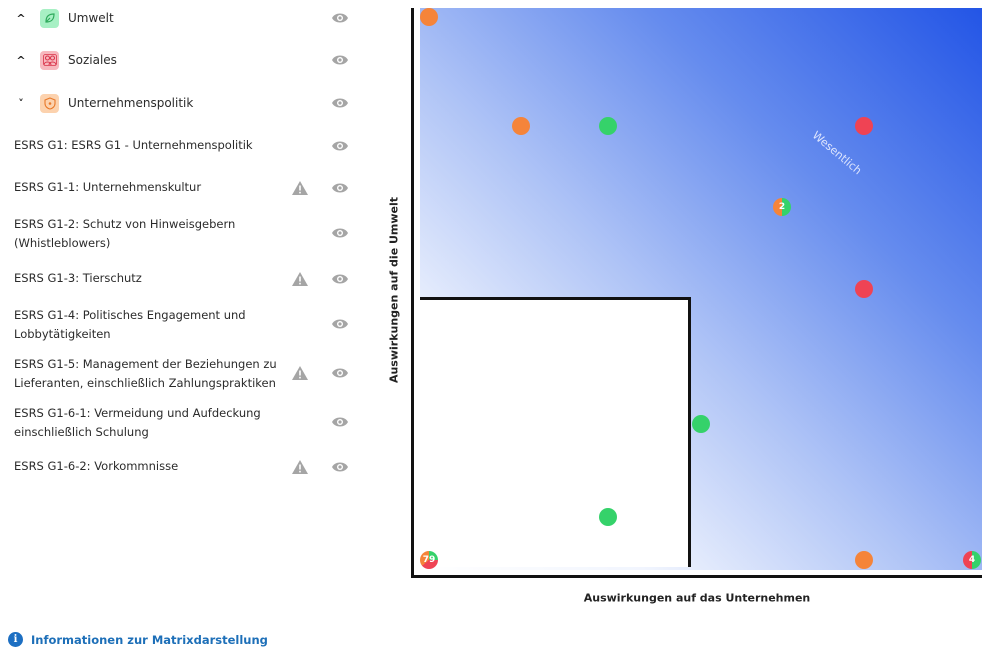  I want to click on category-row-unternehmenspolitik: ˅ Unternehmenspolitik, so click(185, 103).